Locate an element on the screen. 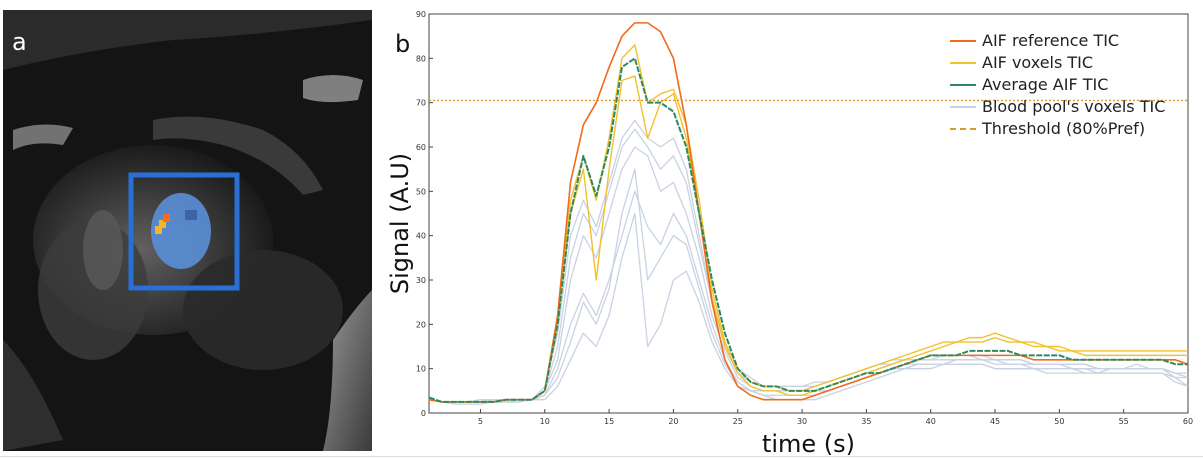 Image resolution: width=1203 pixels, height=459 pixels. x-tick-label: 60 is located at coordinates (1188, 421).